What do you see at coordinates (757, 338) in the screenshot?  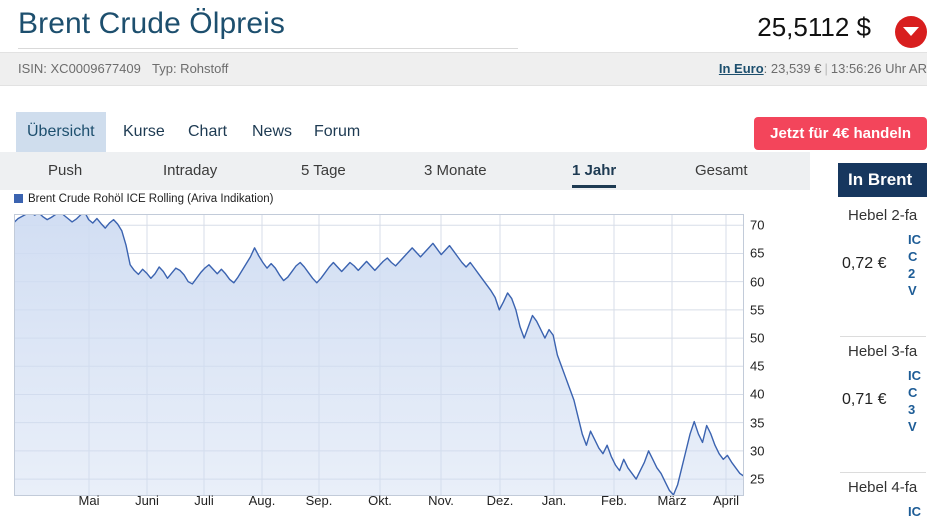 I see `y-axis-tick-label: 50` at bounding box center [757, 338].